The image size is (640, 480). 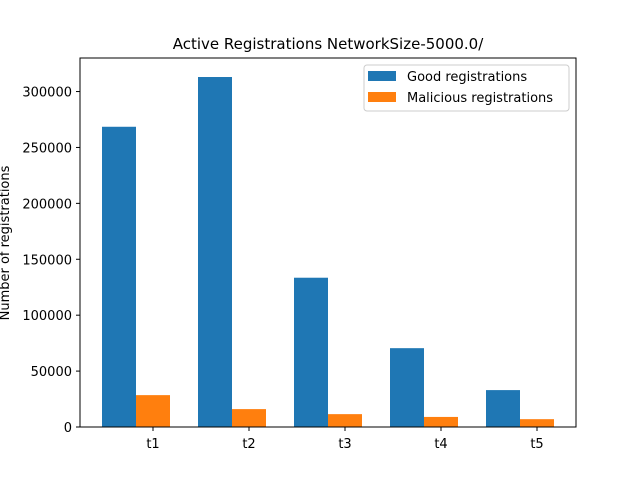 What do you see at coordinates (47, 204) in the screenshot?
I see `y-tick-label: 200000` at bounding box center [47, 204].